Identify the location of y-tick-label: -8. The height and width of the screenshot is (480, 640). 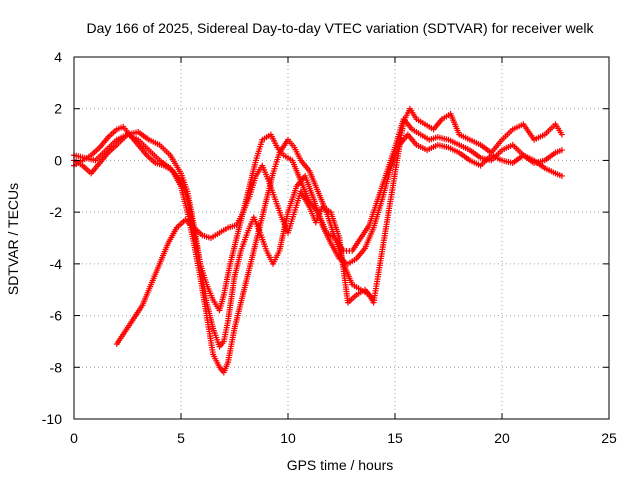
(56, 367).